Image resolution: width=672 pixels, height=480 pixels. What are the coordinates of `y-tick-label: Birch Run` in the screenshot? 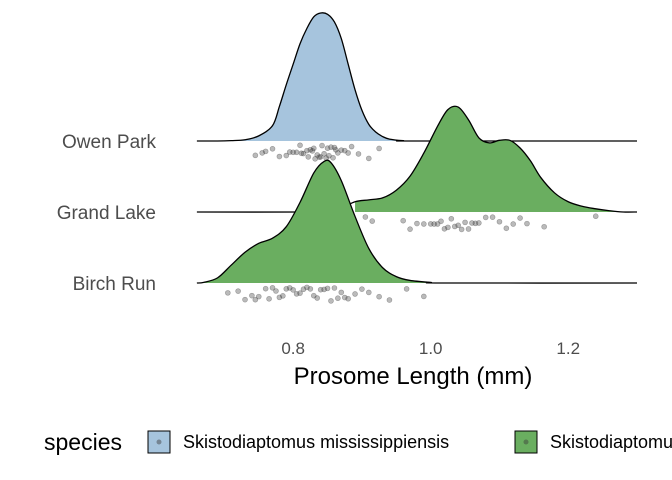 It's located at (114, 284).